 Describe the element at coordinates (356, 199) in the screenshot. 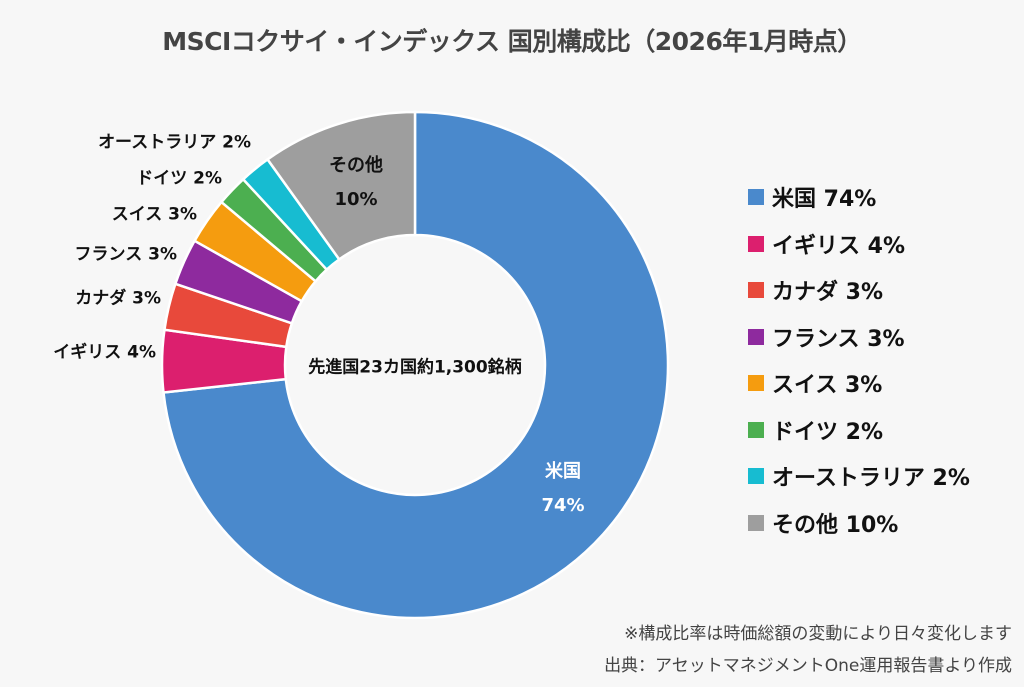

I see `slice-label-other-value: 10%` at that location.